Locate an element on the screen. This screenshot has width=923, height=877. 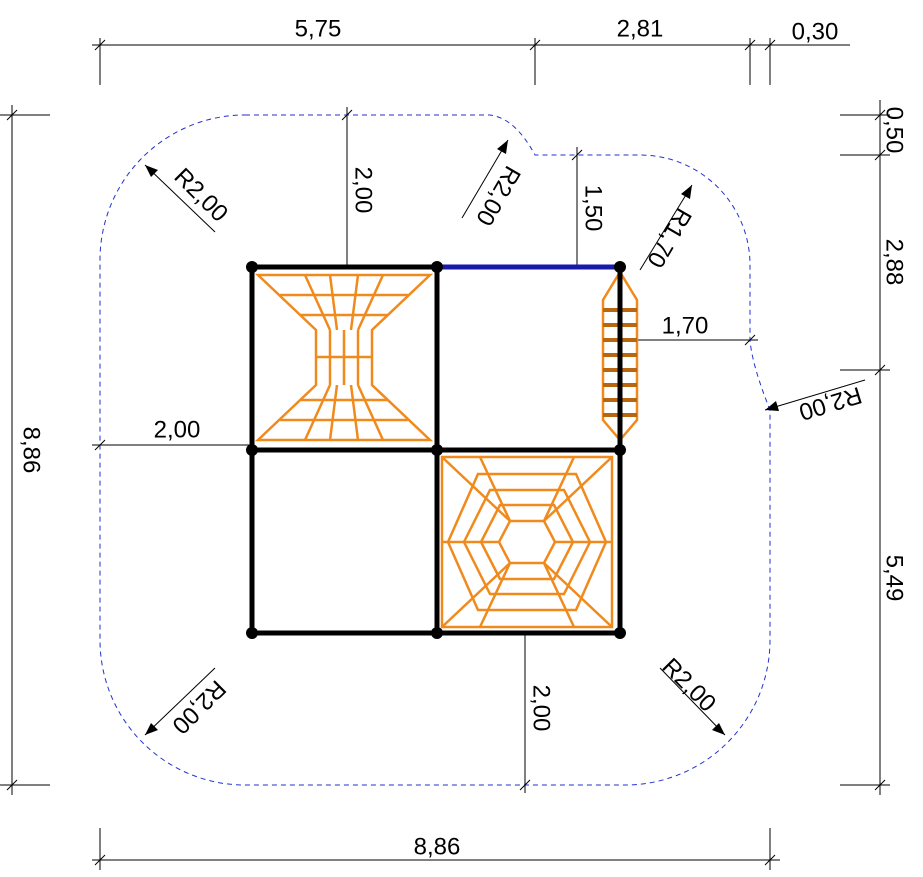
dim-label: 0,30 is located at coordinates (815, 31).